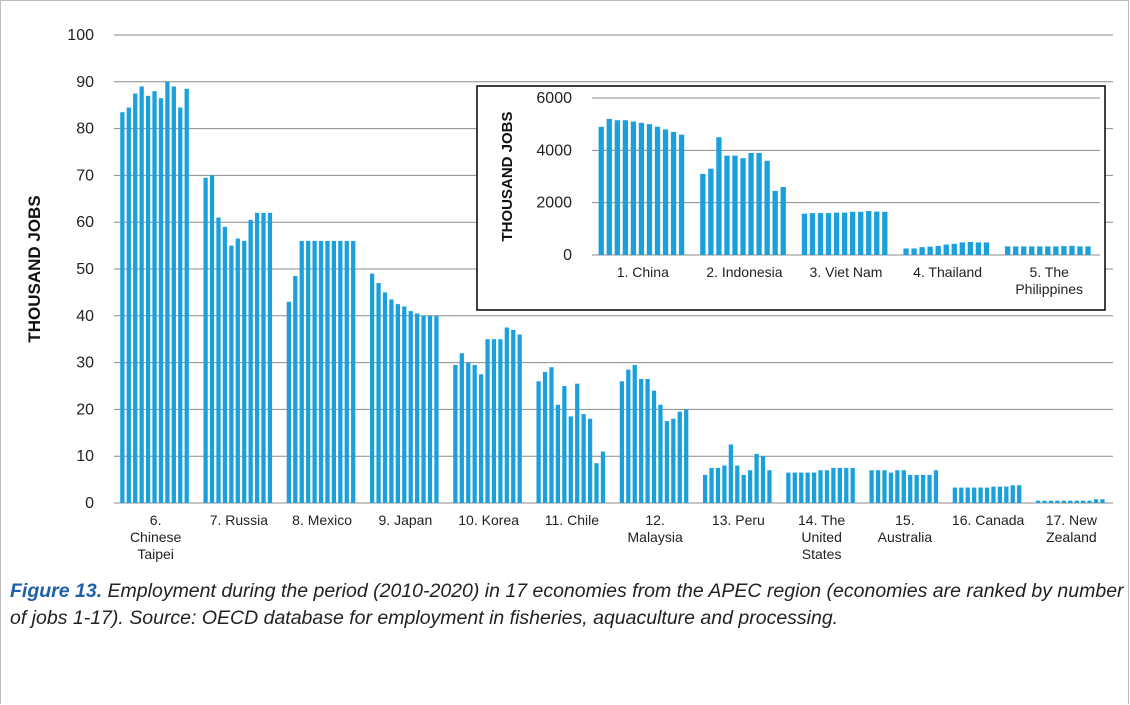 This screenshot has height=705, width=1130. I want to click on main-y-tick-label: 90, so click(85, 82).